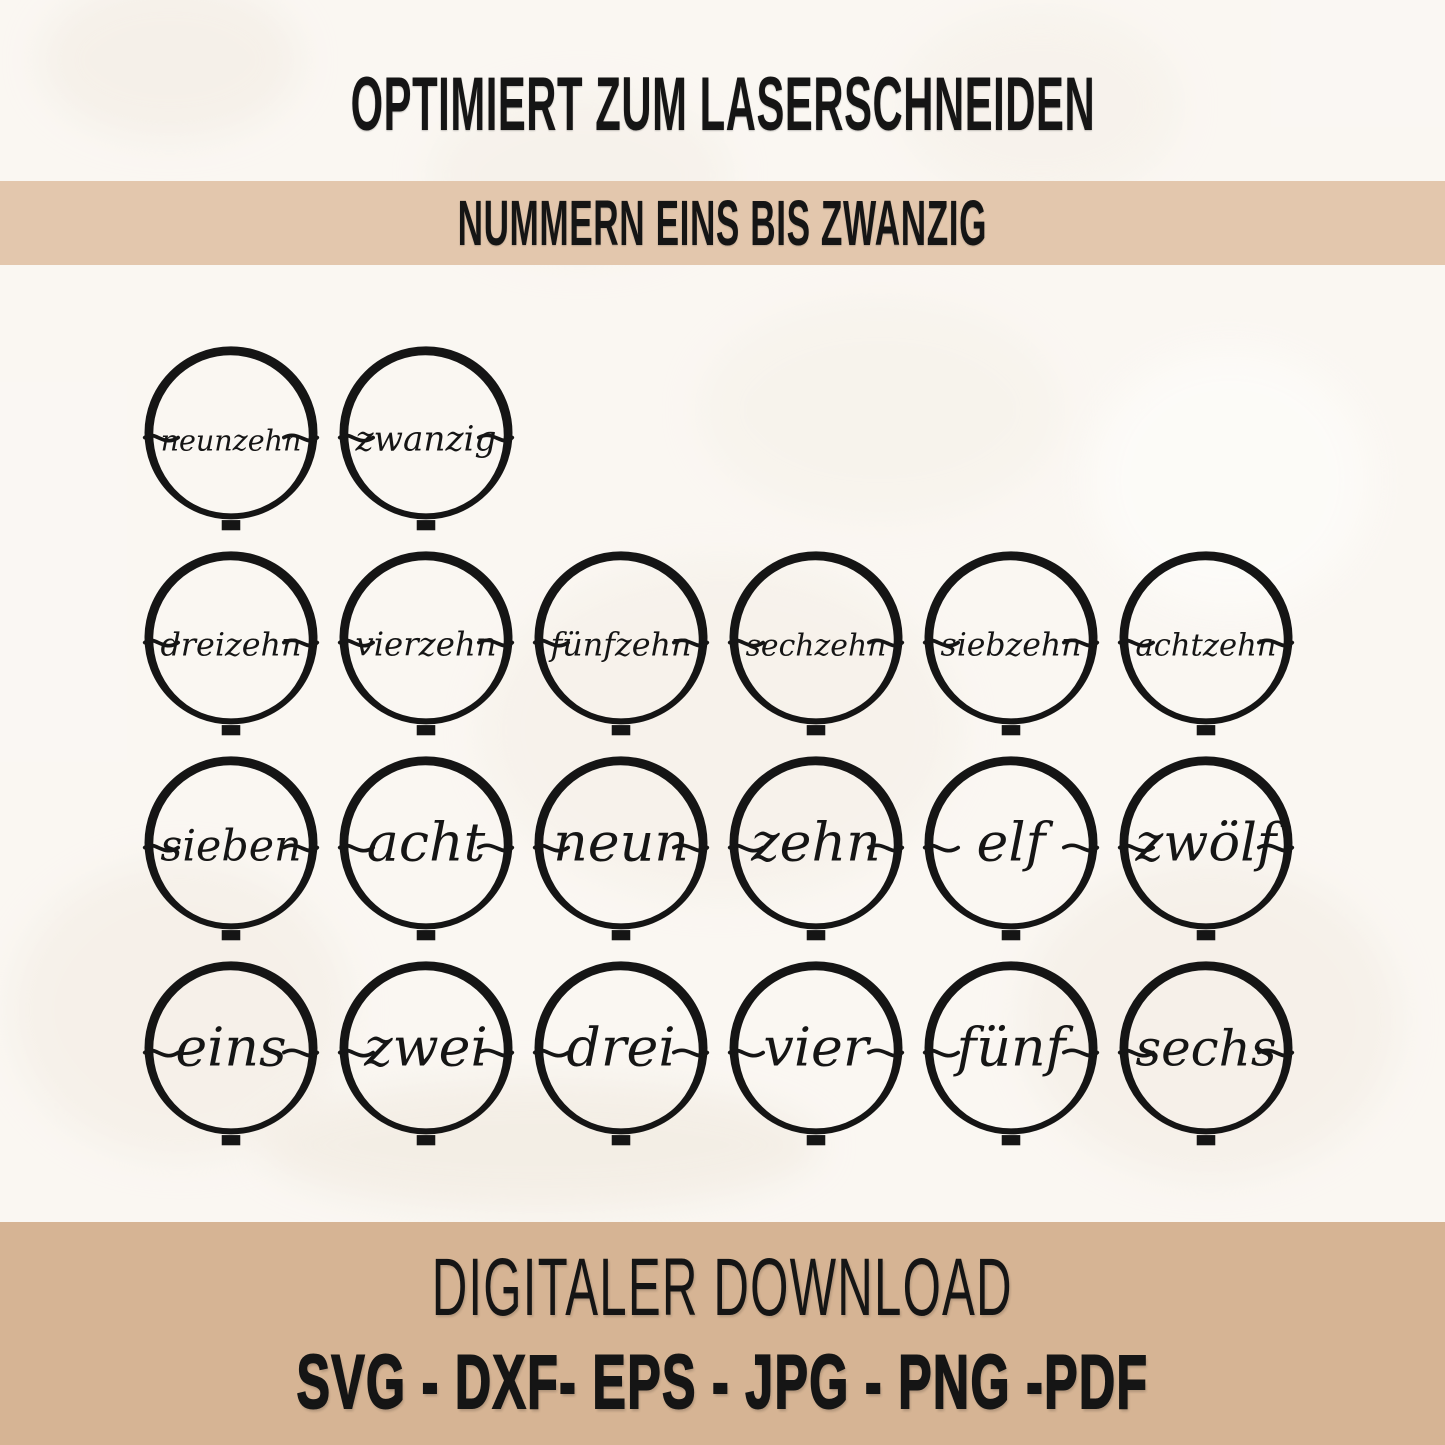  What do you see at coordinates (722, 223) in the screenshot?
I see `subtitle-text: NUMMERN EINS BIS ZWANZIG` at bounding box center [722, 223].